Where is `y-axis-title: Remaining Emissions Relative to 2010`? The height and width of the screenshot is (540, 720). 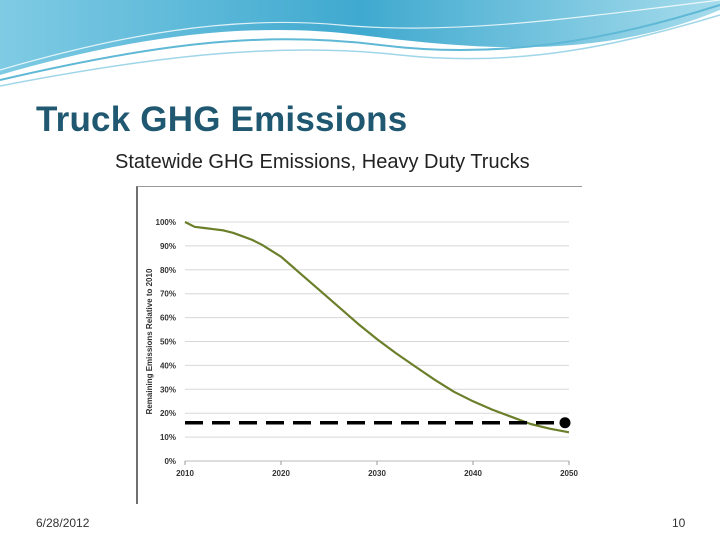 y-axis-title: Remaining Emissions Relative to 2010 is located at coordinates (149, 341).